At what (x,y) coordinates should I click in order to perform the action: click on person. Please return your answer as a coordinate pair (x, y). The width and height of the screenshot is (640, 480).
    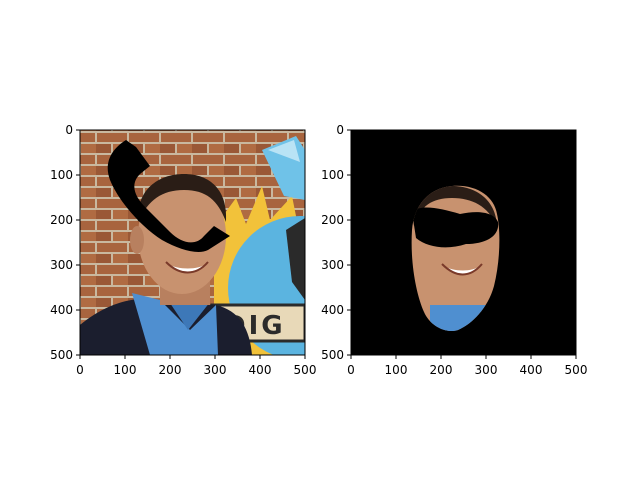
    Looking at the image, I should click on (166, 264).